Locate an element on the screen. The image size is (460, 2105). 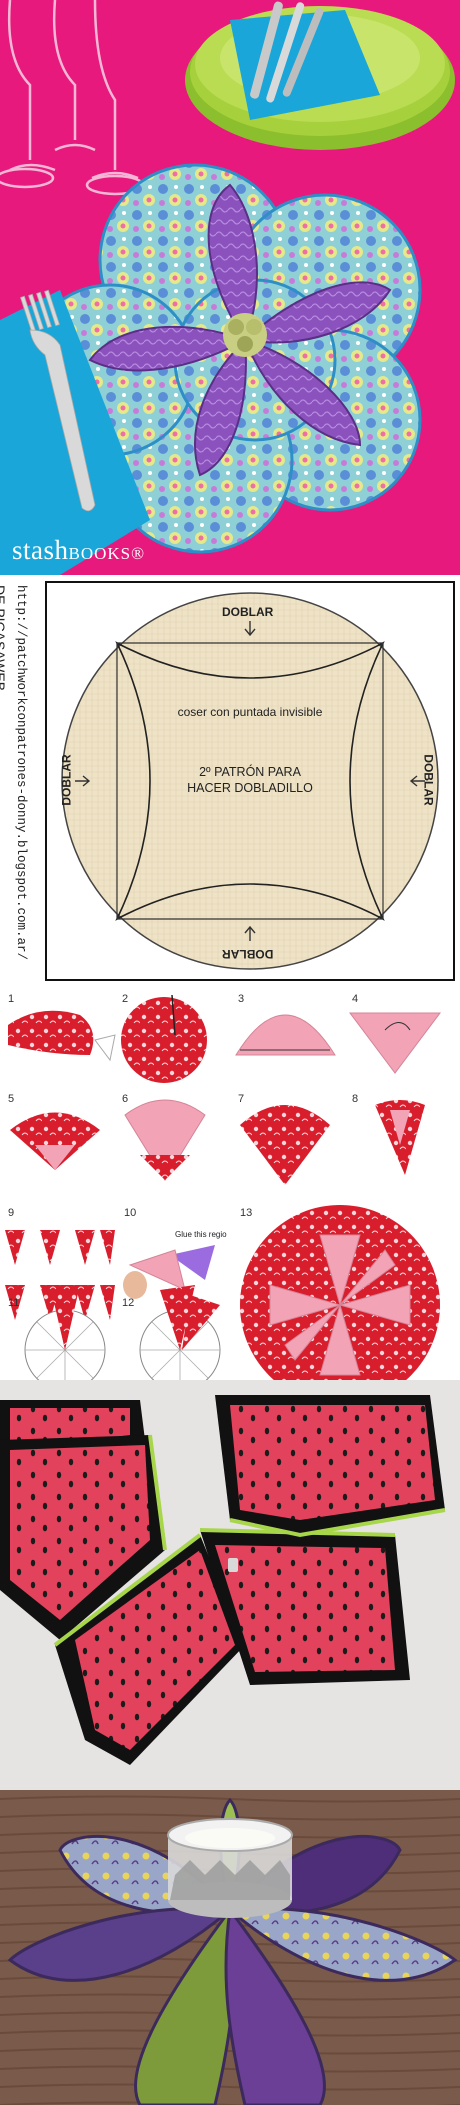
step-number-9: 9 is located at coordinates (11, 1213).